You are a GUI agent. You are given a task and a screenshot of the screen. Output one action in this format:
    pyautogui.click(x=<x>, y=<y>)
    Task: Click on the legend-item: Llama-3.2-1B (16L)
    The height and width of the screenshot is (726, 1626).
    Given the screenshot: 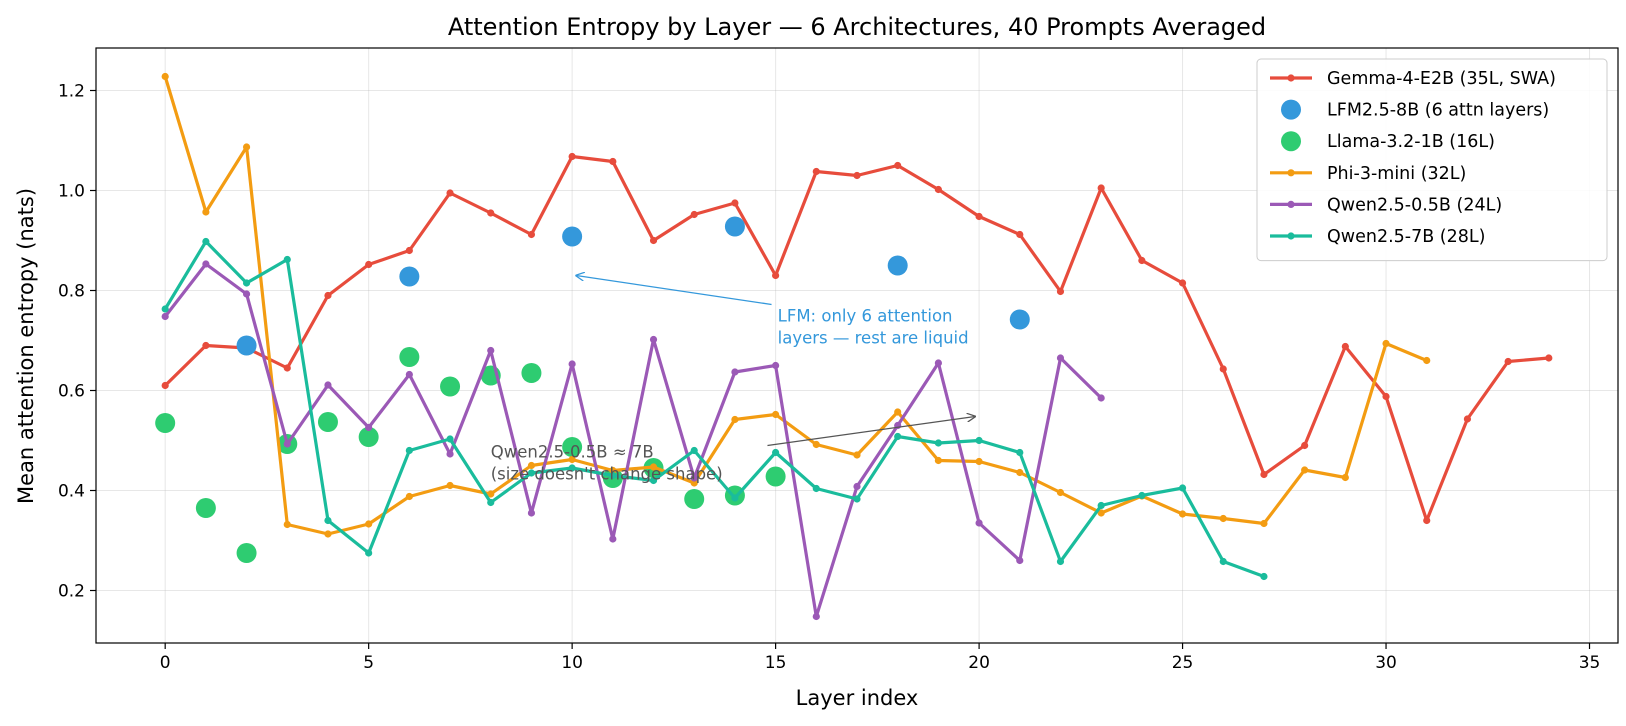 What is the action you would take?
    pyautogui.click(x=1388, y=141)
    